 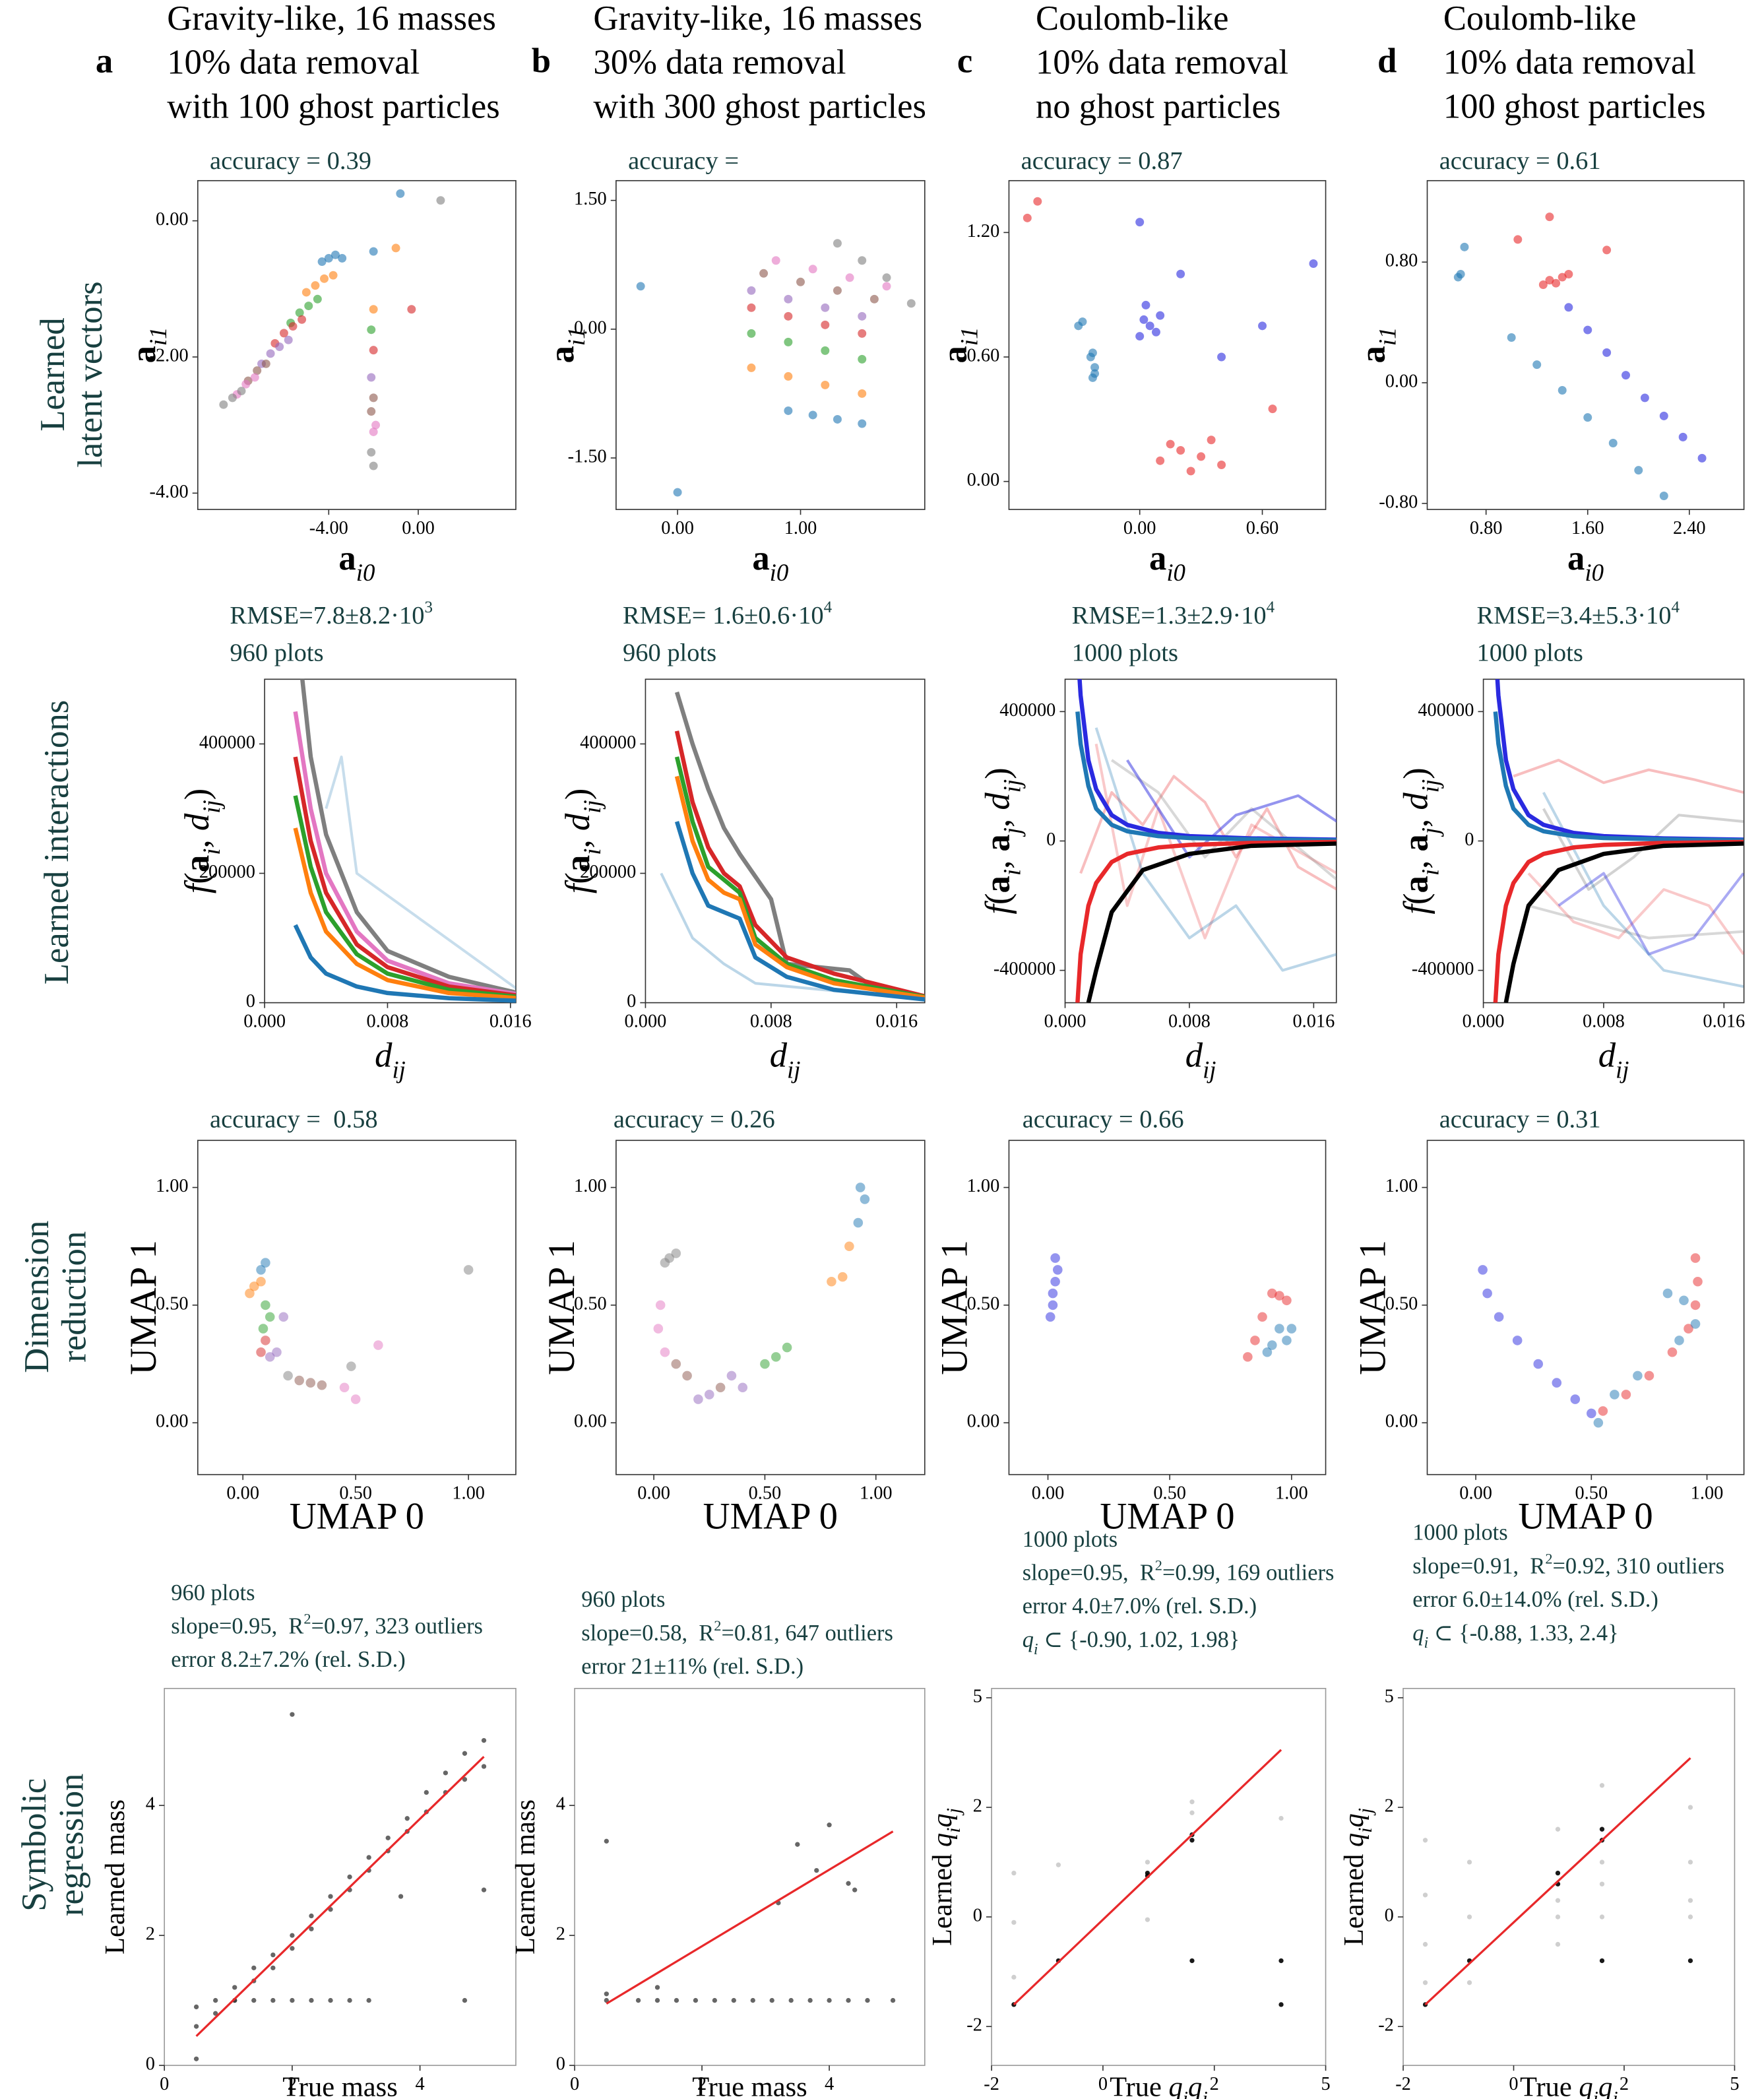 I want to click on y-tick-label: 5, so click(x=1390, y=1696).